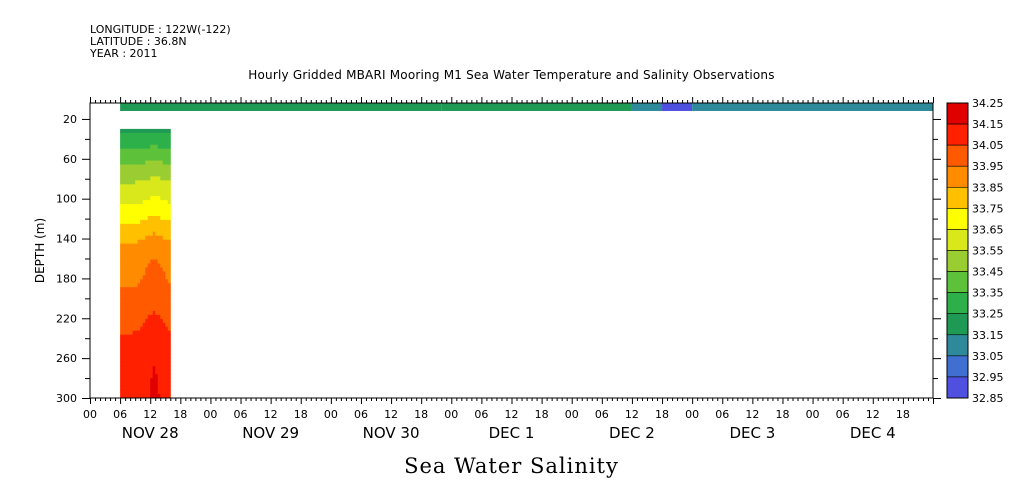  I want to click on colorbar-label: 33.75, so click(988, 208).